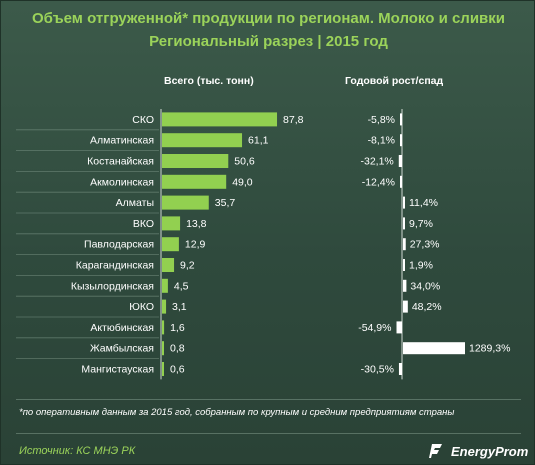 The width and height of the screenshot is (535, 465). Describe the element at coordinates (143, 120) in the screenshot. I see `category-label: СКО` at that location.